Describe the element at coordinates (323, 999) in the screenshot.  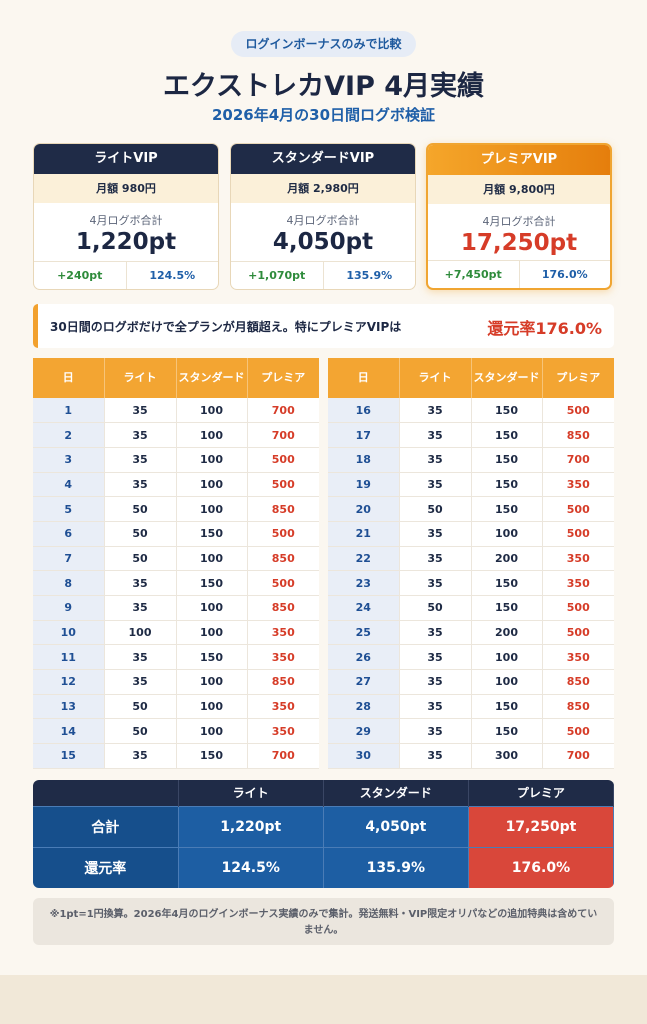
I see `footer-band` at that location.